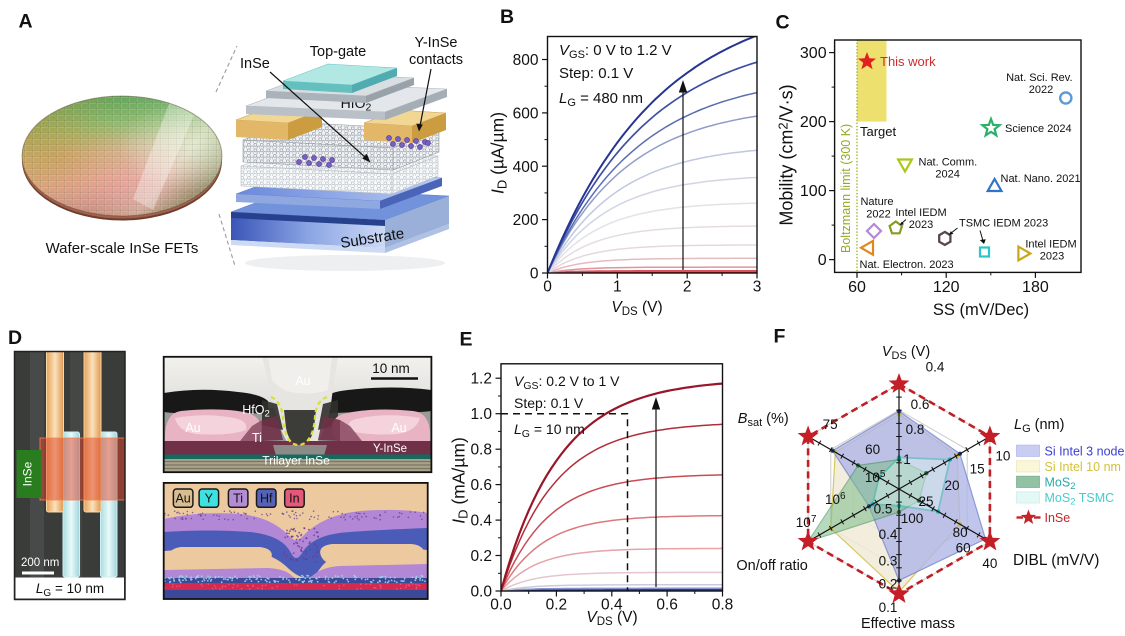 This screenshot has height=636, width=1125. I want to click on svg-text: 25, so click(925, 501).